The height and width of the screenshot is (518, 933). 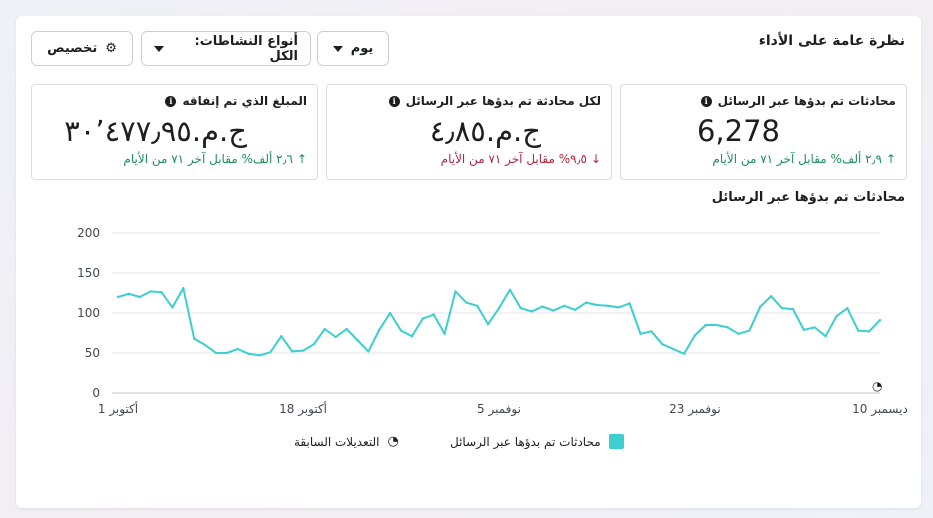 What do you see at coordinates (877, 386) in the screenshot?
I see `adjustment-marker-icon: ◔` at bounding box center [877, 386].